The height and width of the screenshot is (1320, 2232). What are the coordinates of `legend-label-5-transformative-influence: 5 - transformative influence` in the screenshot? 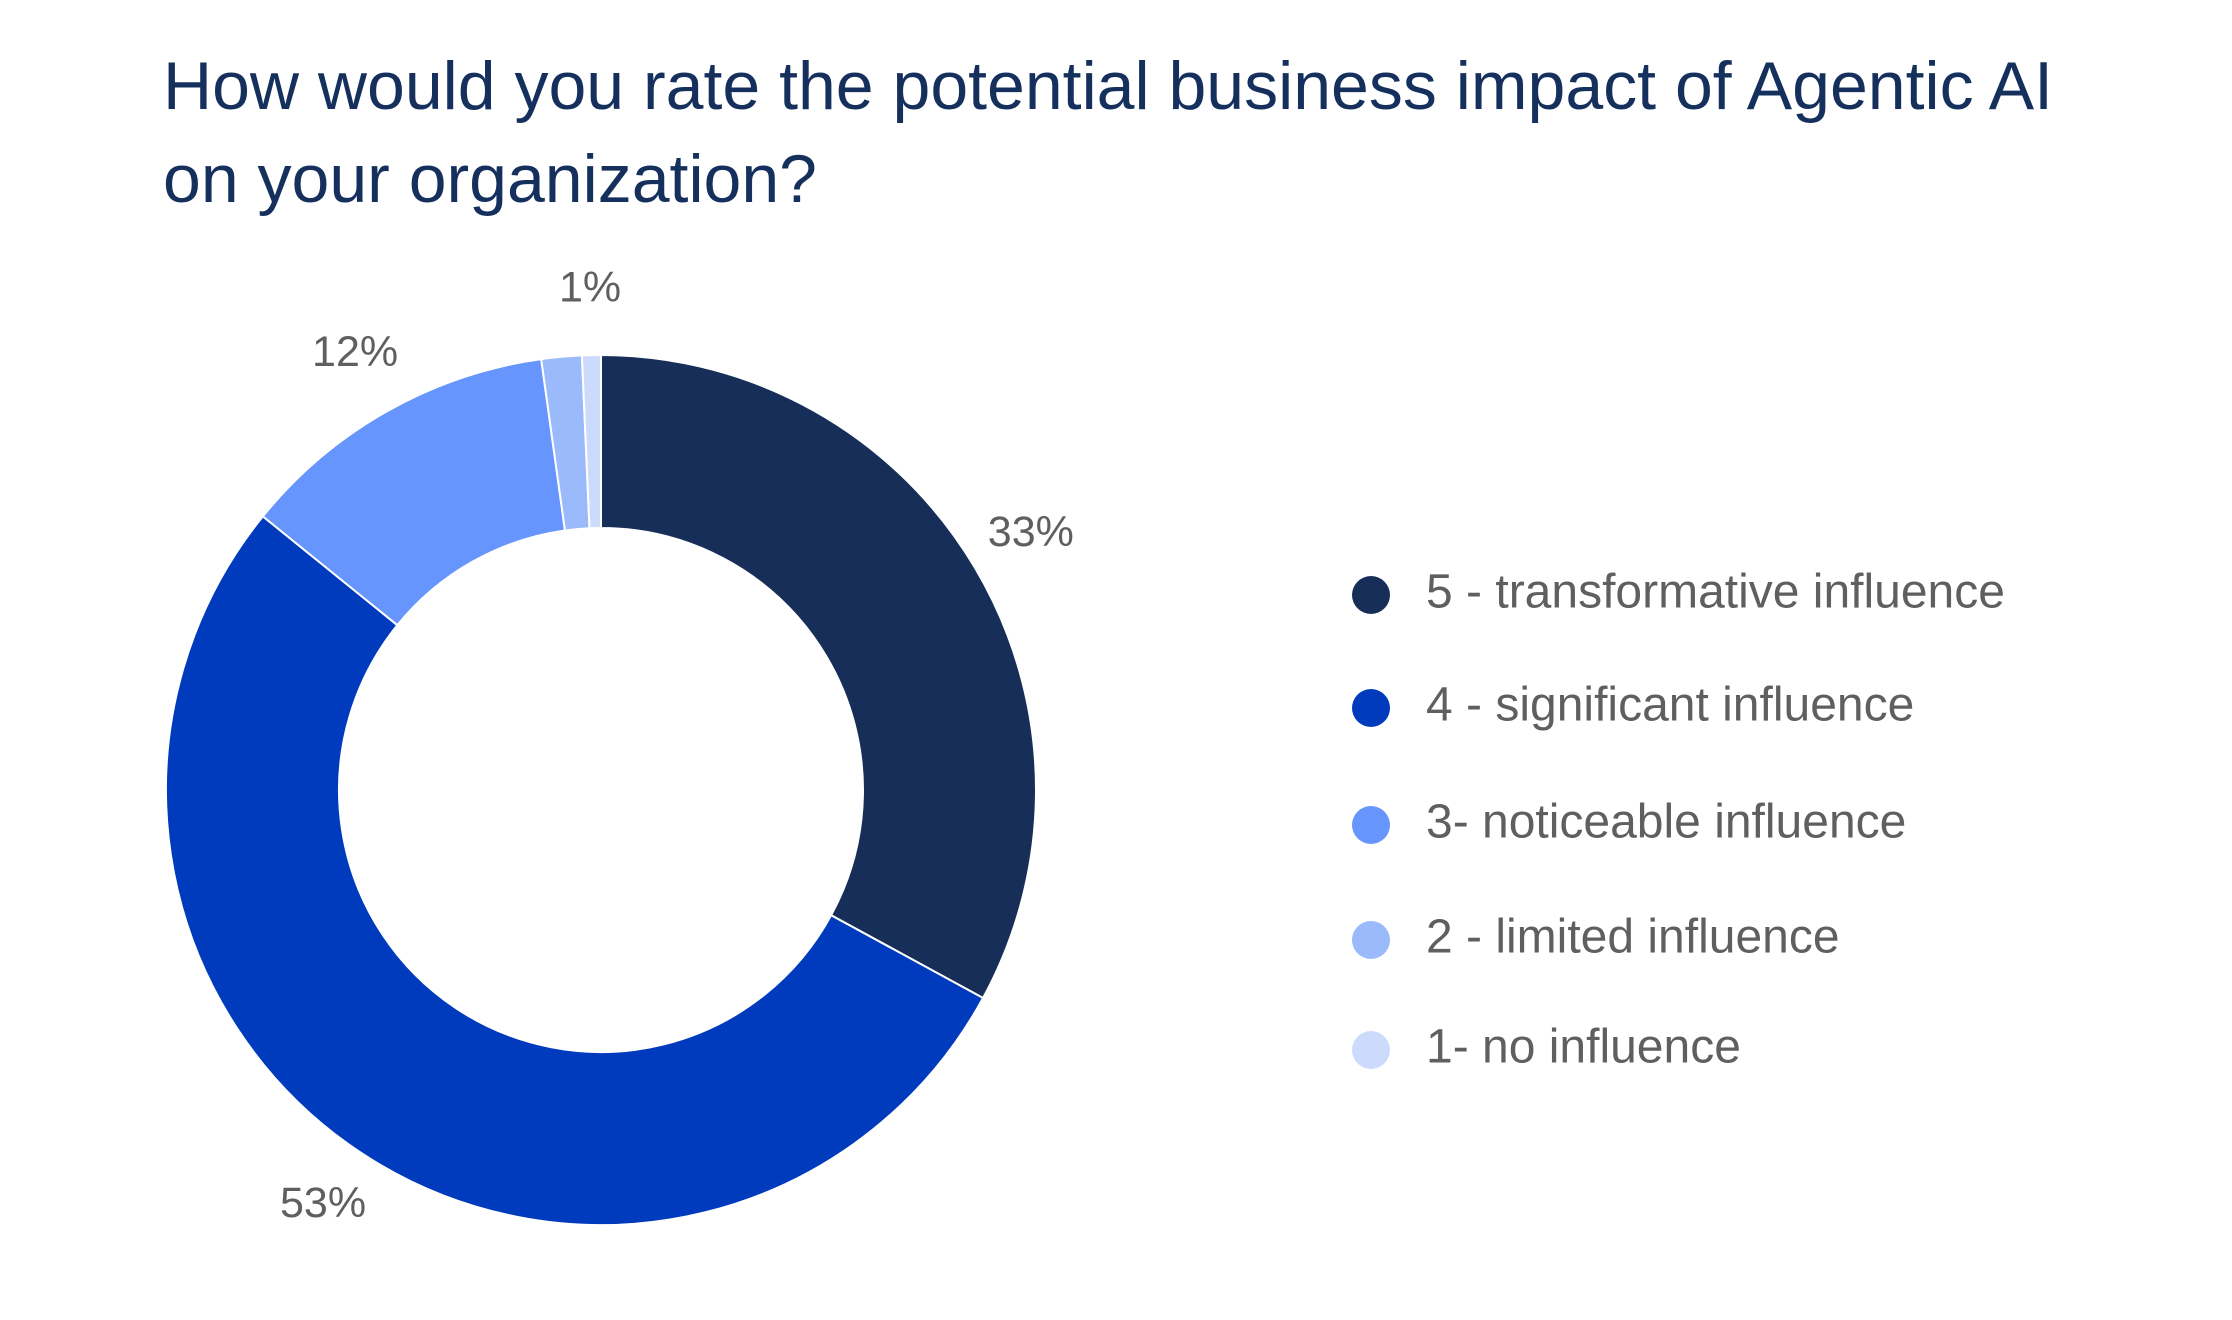 It's located at (1715, 592).